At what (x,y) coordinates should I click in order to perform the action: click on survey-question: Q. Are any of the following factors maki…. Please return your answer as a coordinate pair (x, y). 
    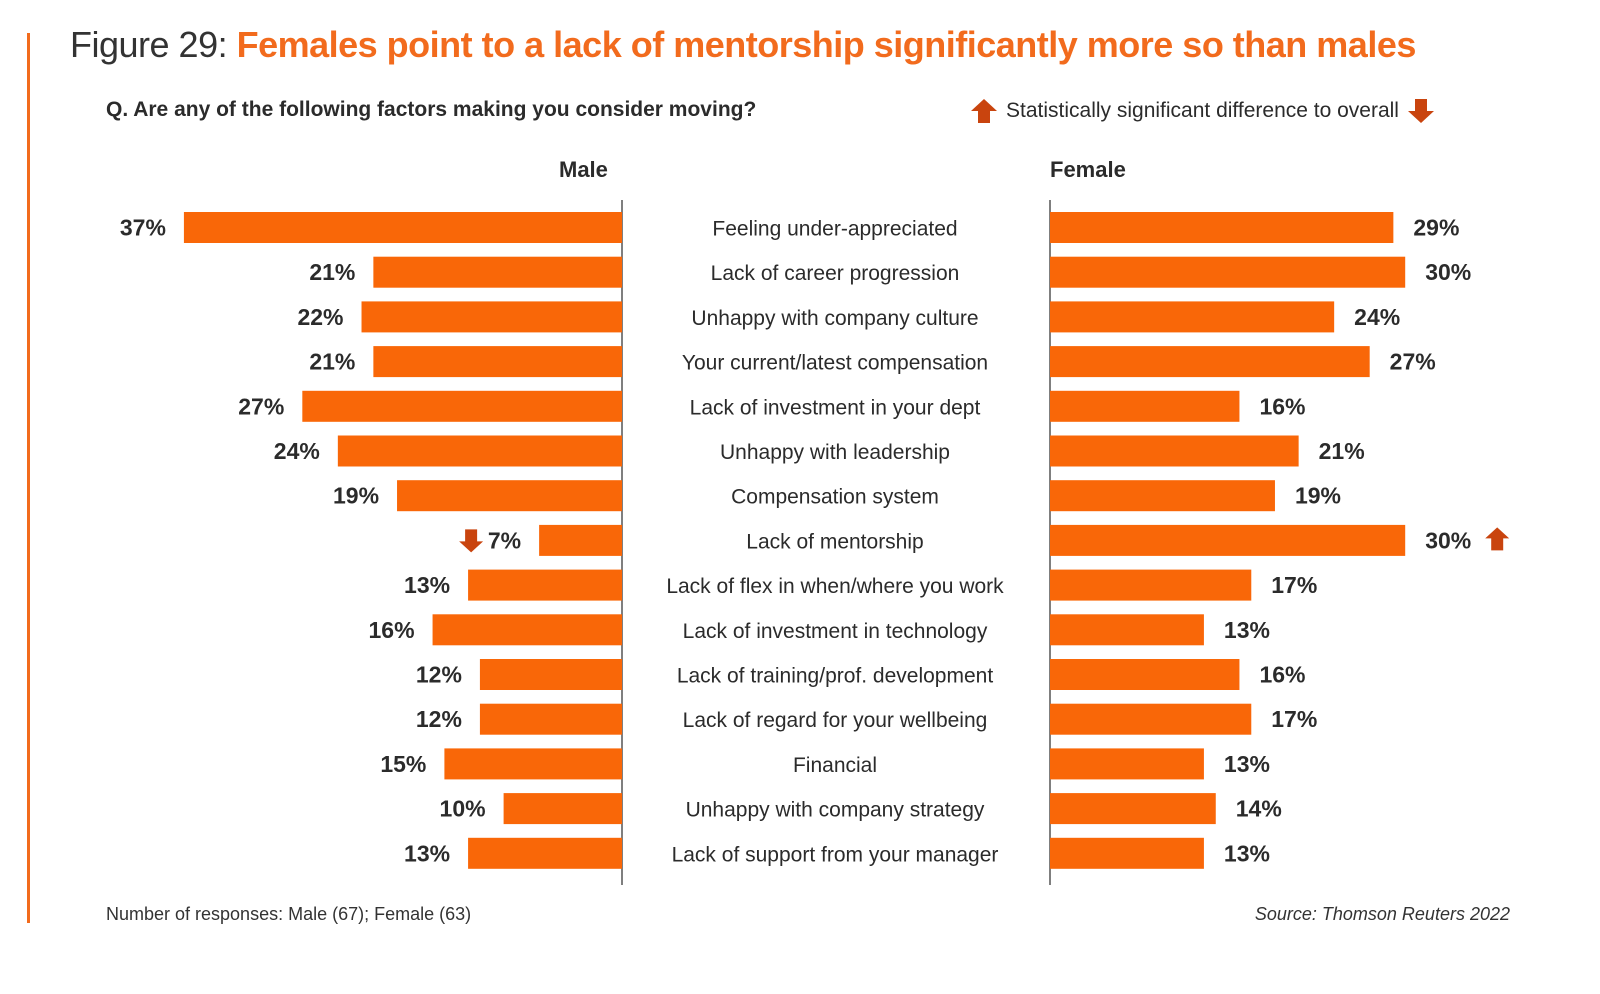
    Looking at the image, I should click on (431, 109).